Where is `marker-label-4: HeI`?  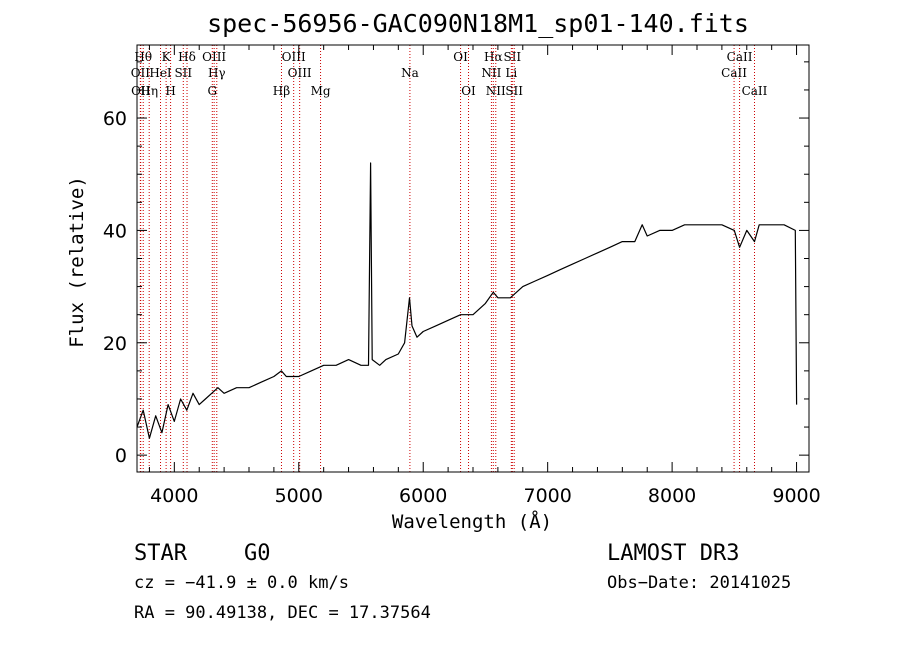
marker-label-4: HeI is located at coordinates (160, 73).